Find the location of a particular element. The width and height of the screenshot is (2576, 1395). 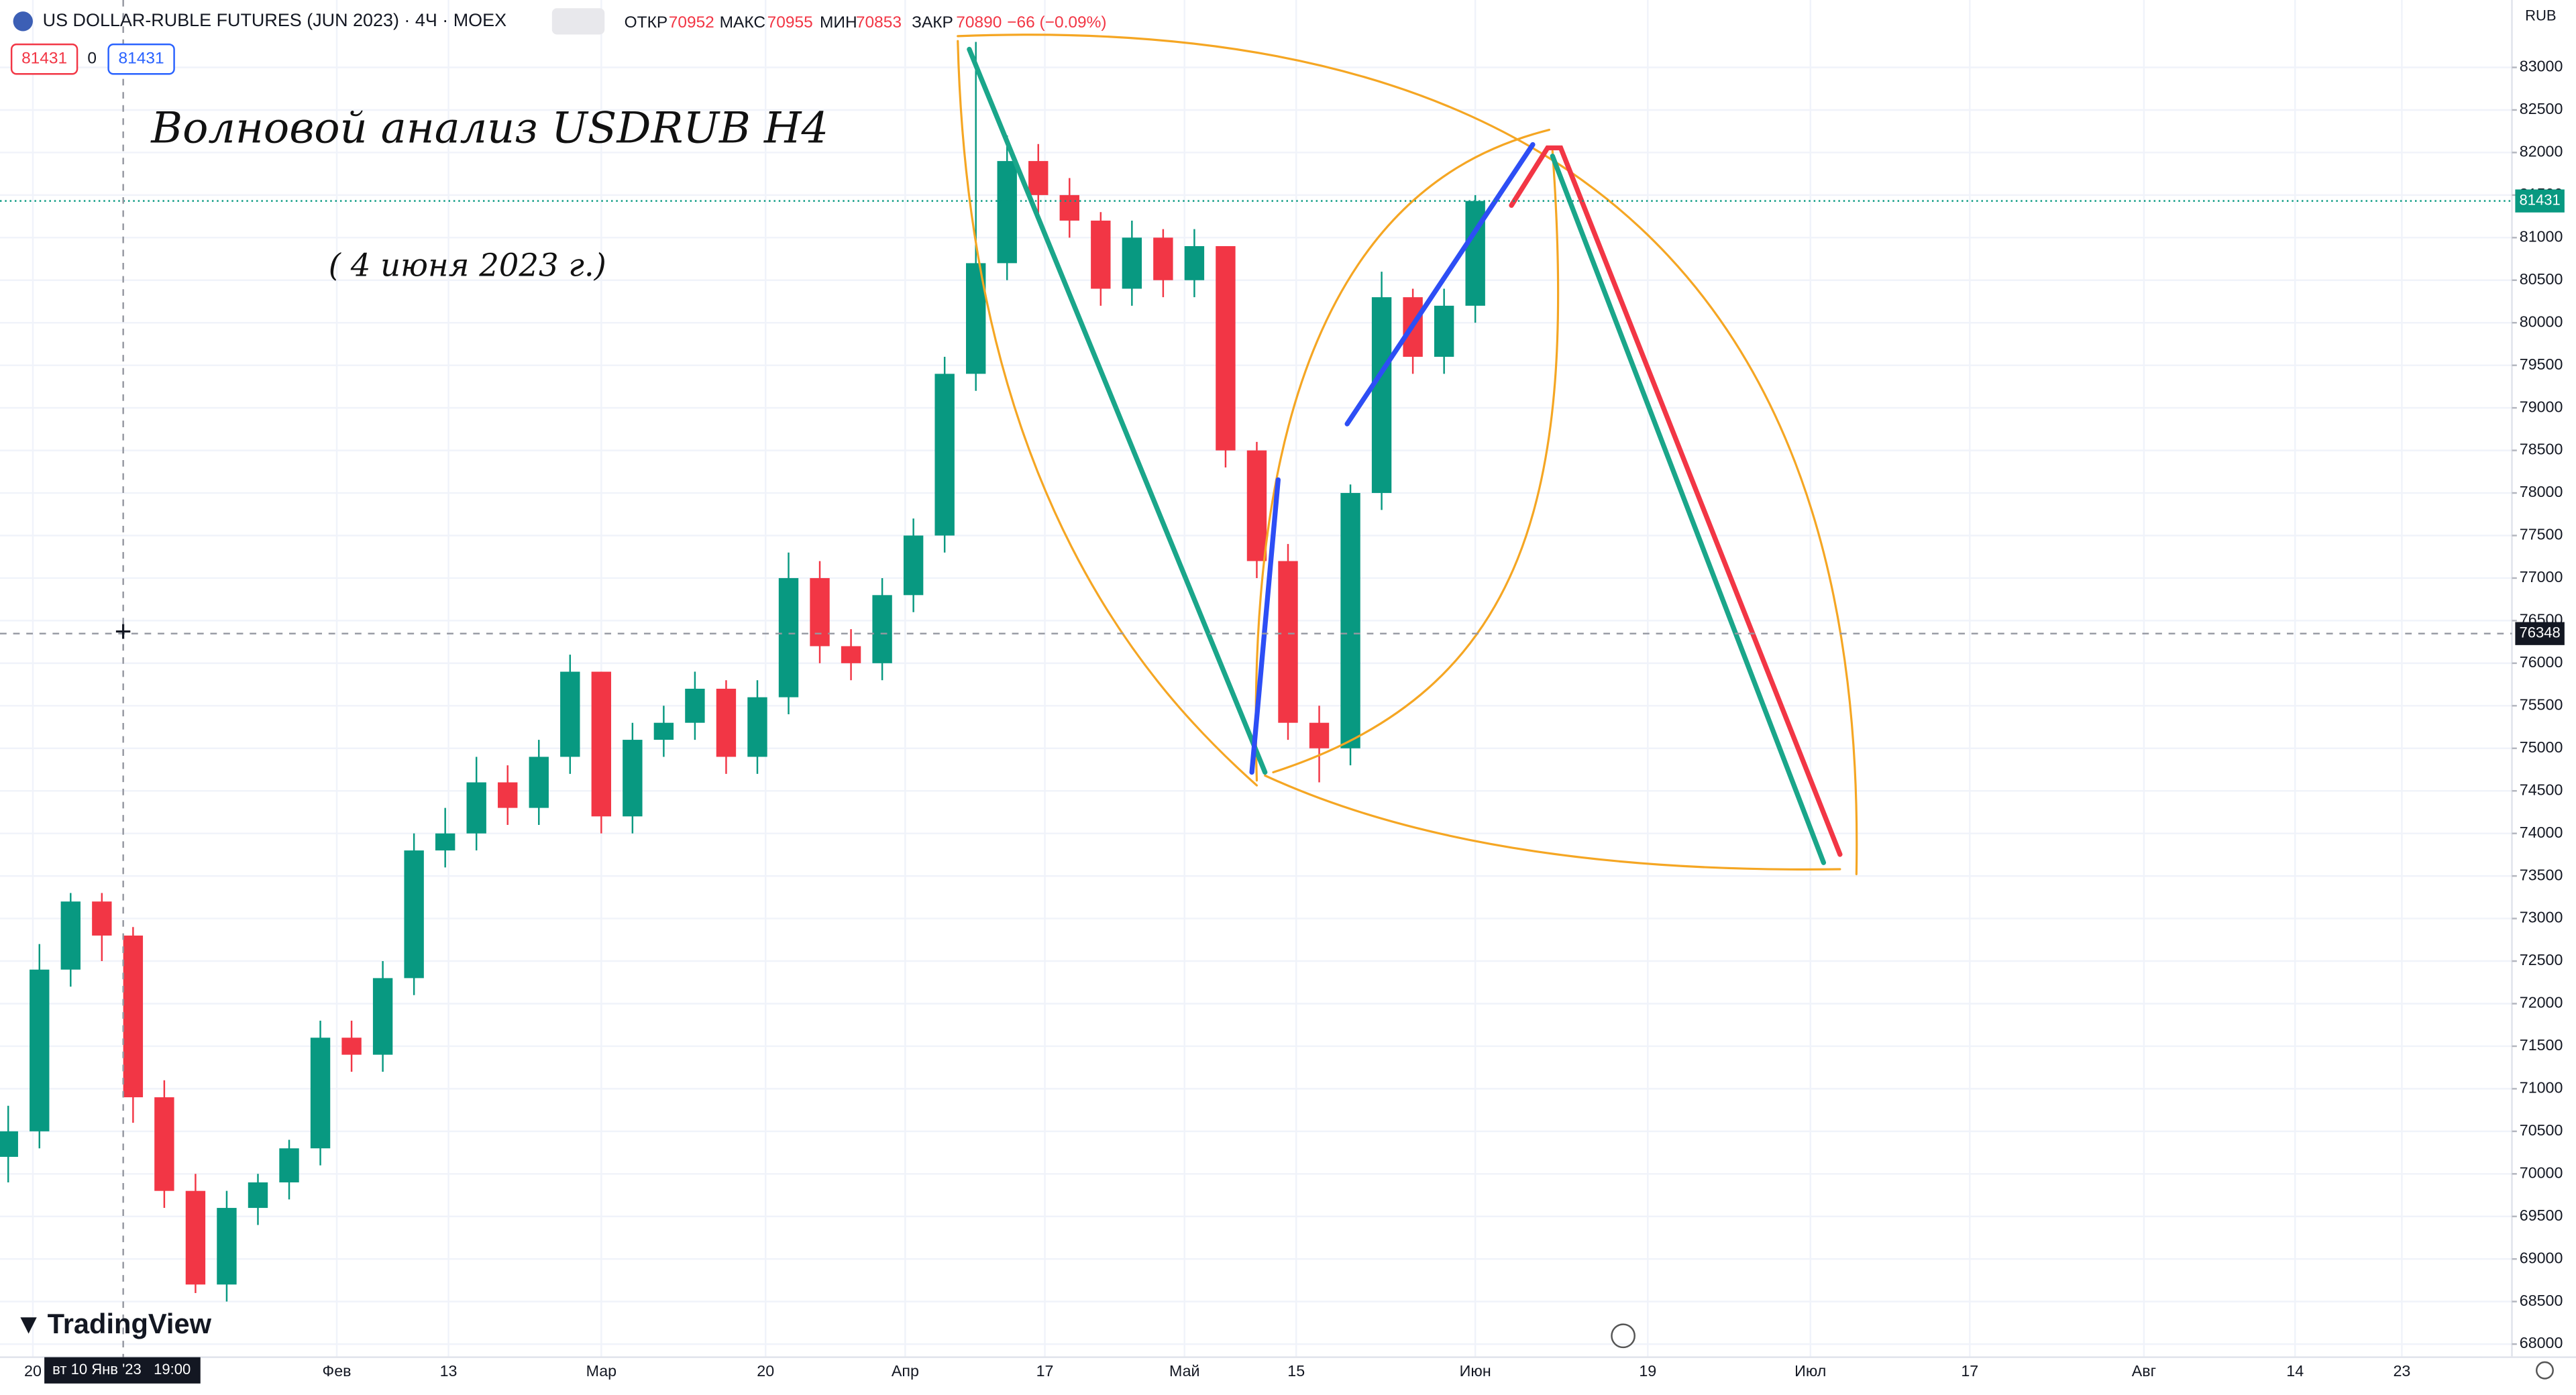

y-tick-label: 75000 is located at coordinates (2541, 747).